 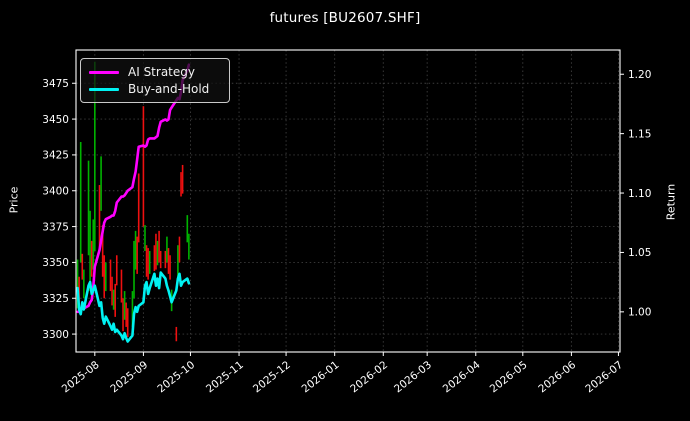 I want to click on legend-label-ai-strategy: AI Strategy, so click(x=161, y=72).